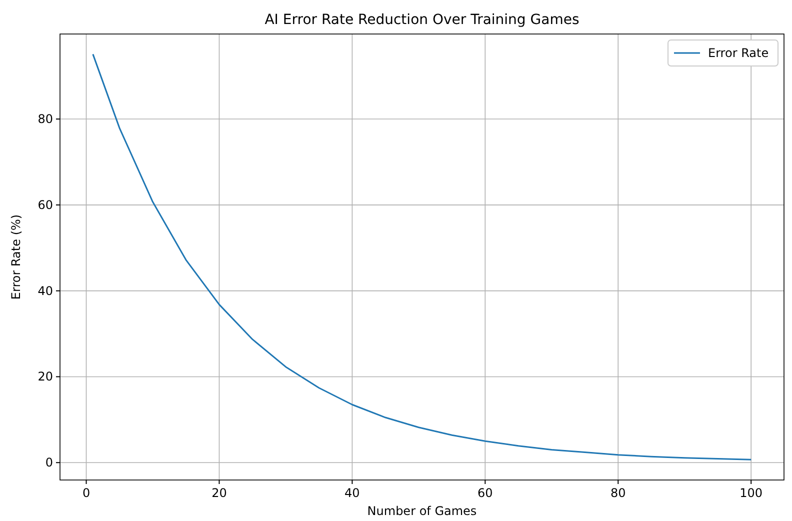 The height and width of the screenshot is (521, 792). Describe the element at coordinates (45, 205) in the screenshot. I see `y-tick-label: 60` at that location.